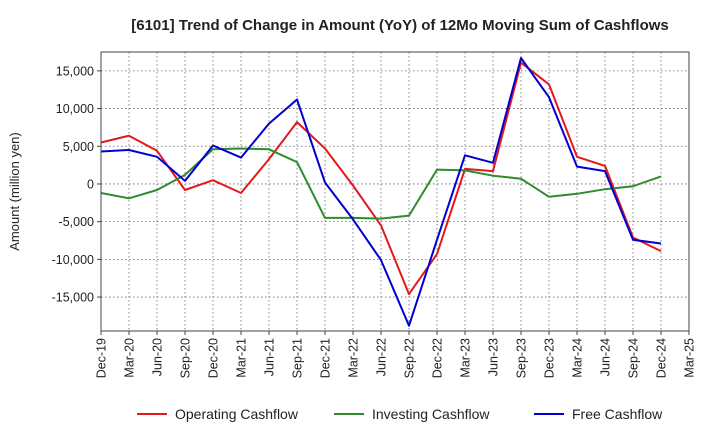  What do you see at coordinates (130, 358) in the screenshot?
I see `x-tick-label: Mar-20` at bounding box center [130, 358].